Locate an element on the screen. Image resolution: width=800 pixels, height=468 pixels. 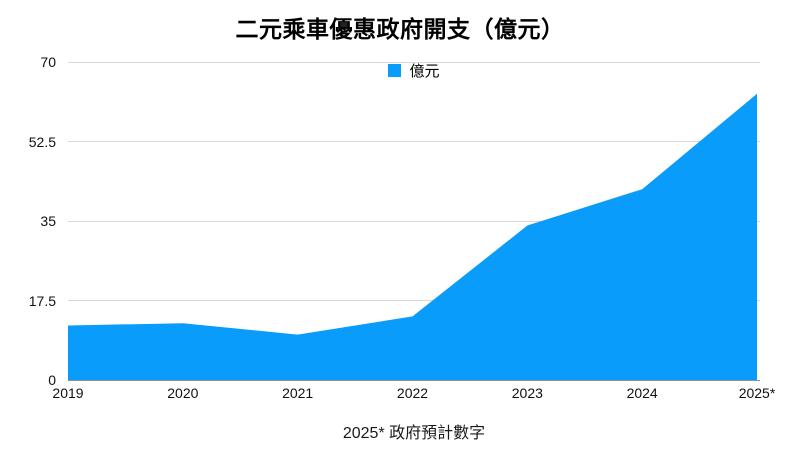
y-axis-tick-label: 35 is located at coordinates (48, 221).